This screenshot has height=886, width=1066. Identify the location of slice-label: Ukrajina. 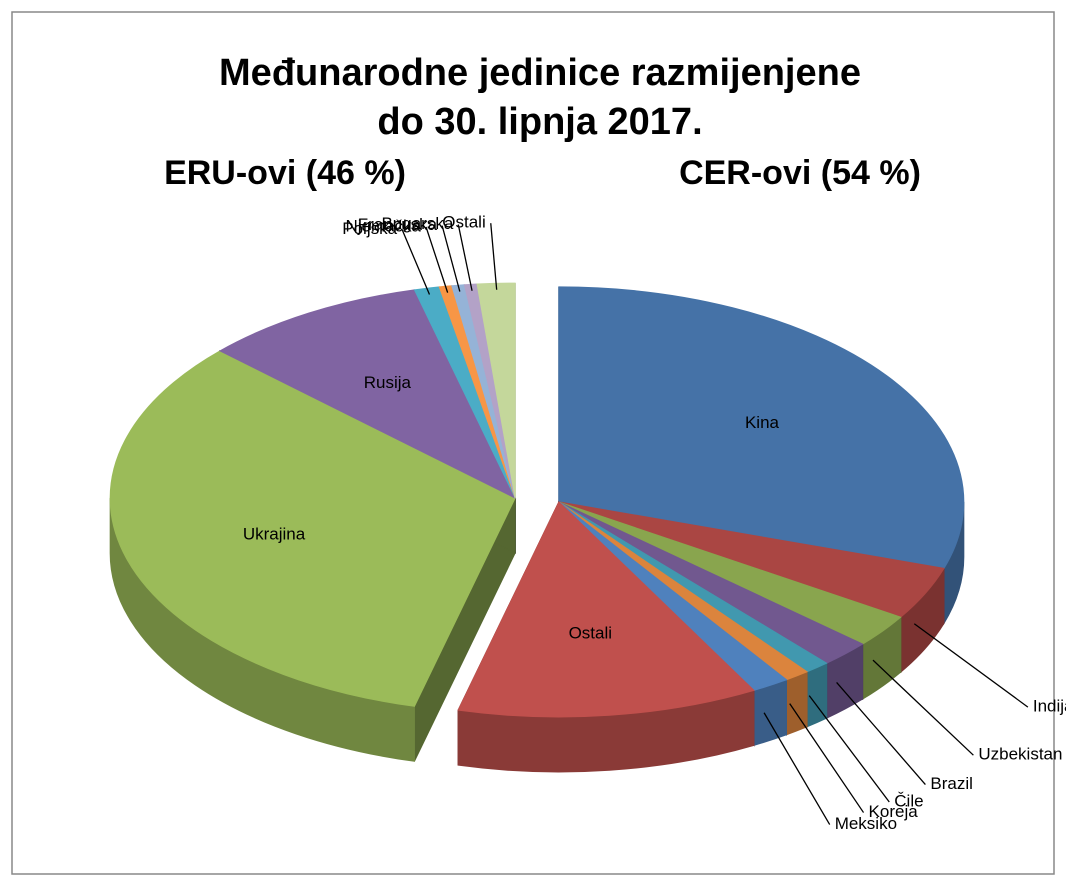
(274, 534).